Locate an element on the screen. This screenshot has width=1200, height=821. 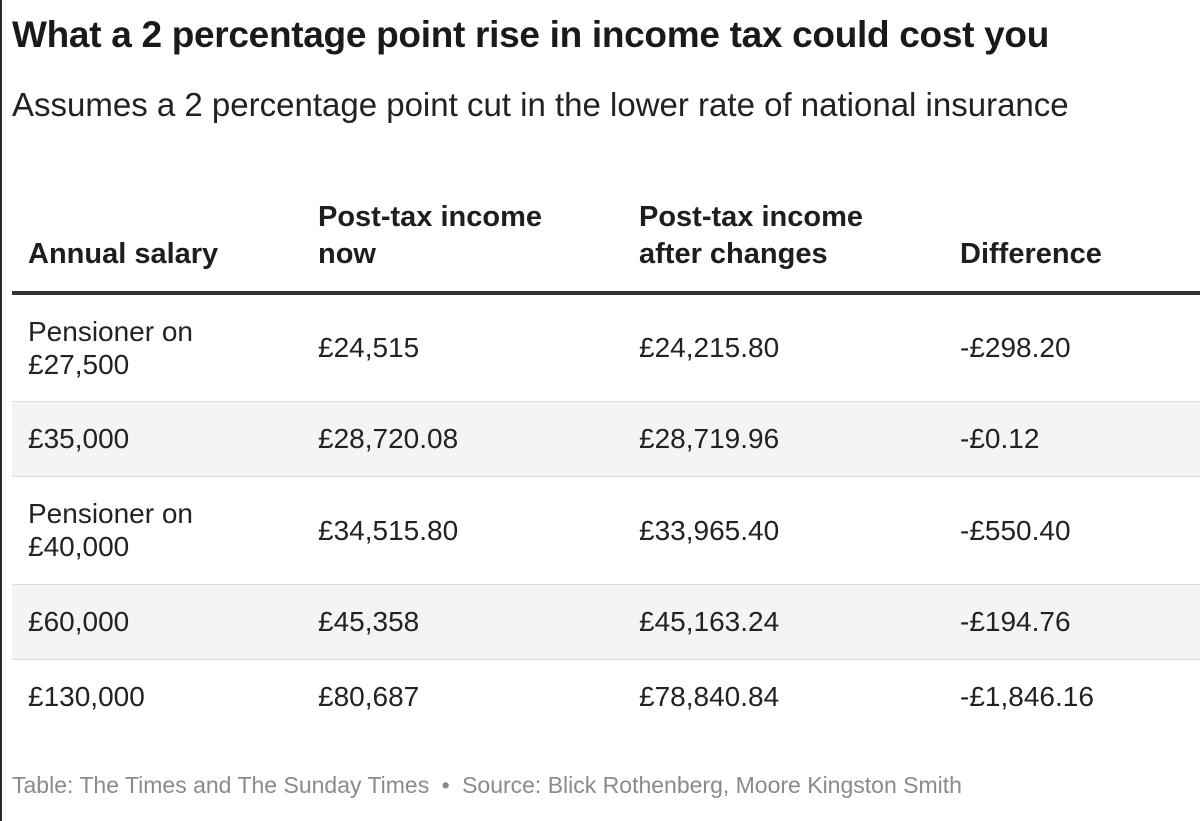
column-header-annual-salary: Annual salary is located at coordinates (157, 242).